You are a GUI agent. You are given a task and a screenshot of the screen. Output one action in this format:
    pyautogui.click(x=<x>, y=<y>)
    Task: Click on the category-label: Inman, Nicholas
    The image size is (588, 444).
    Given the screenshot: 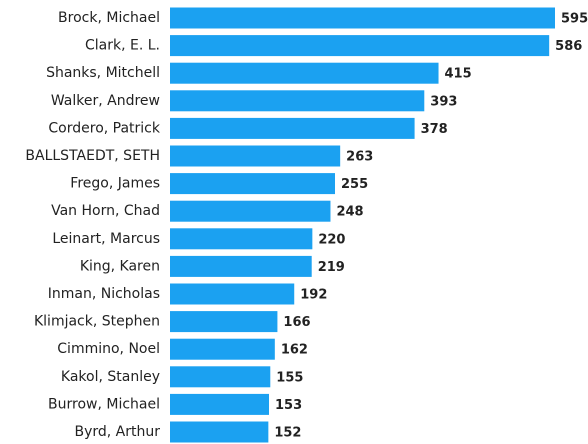 What is the action you would take?
    pyautogui.click(x=104, y=294)
    